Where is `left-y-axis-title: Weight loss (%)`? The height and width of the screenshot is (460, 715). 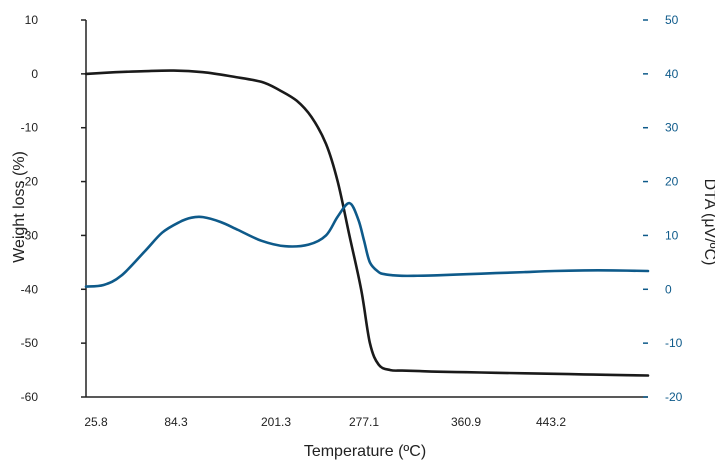
left-y-axis-title: Weight loss (%) is located at coordinates (19, 207).